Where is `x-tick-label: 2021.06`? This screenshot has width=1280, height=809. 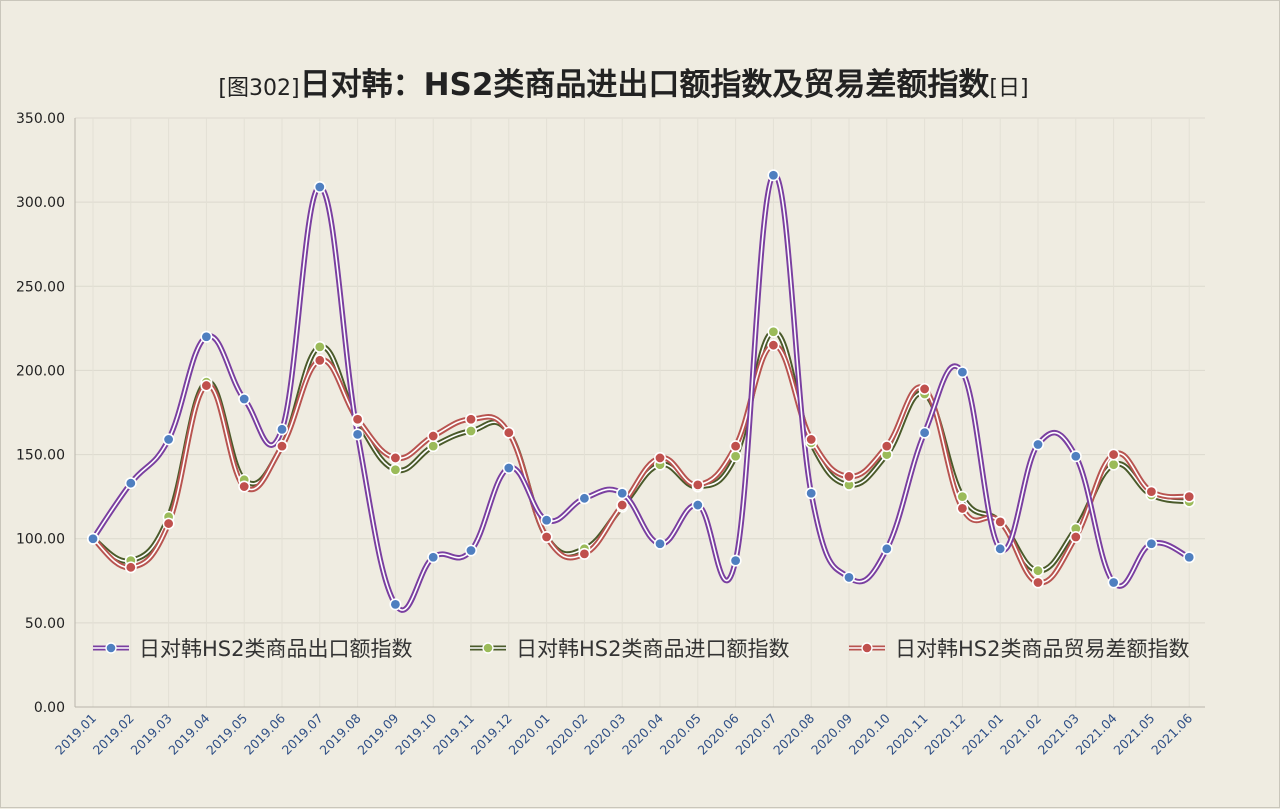 x-tick-label: 2021.06 is located at coordinates (1171, 733).